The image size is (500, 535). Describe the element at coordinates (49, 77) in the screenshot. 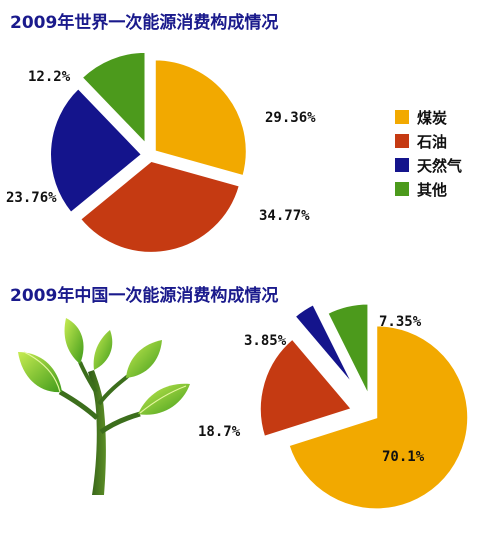

I see `data-label-3: 12.2%` at that location.